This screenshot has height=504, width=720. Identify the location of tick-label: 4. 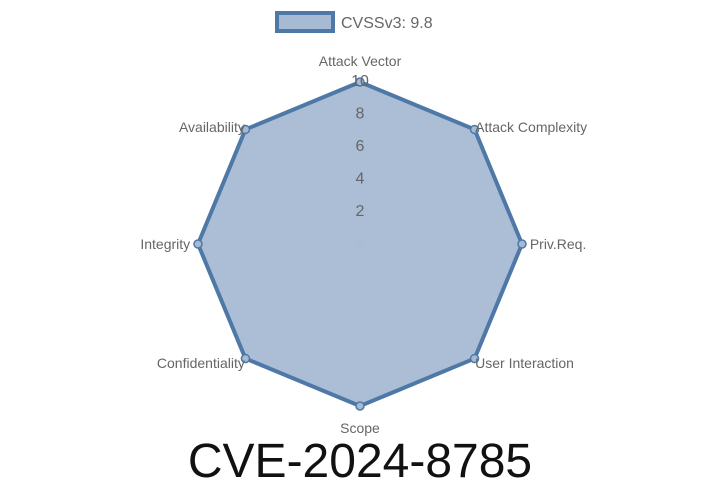
(360, 178).